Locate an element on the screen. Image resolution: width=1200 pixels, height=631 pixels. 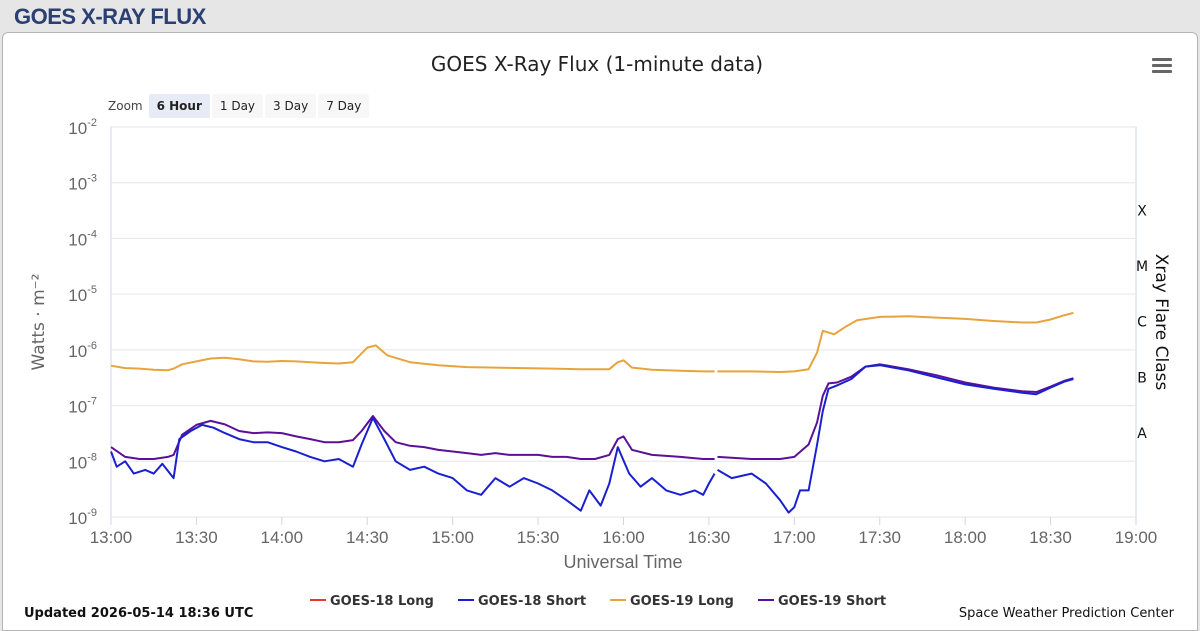
zoom-bar: Zoom 6 Hour 1 Day 3 Day 7 Day is located at coordinates (239, 106).